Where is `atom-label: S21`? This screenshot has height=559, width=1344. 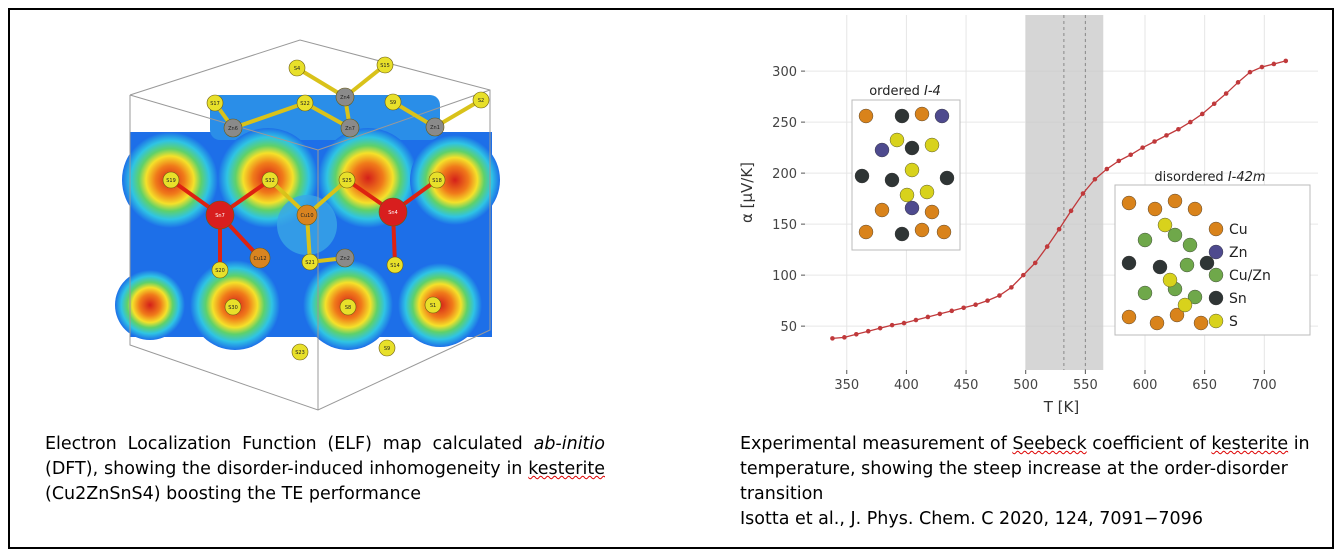 atom-label: S21 is located at coordinates (310, 263).